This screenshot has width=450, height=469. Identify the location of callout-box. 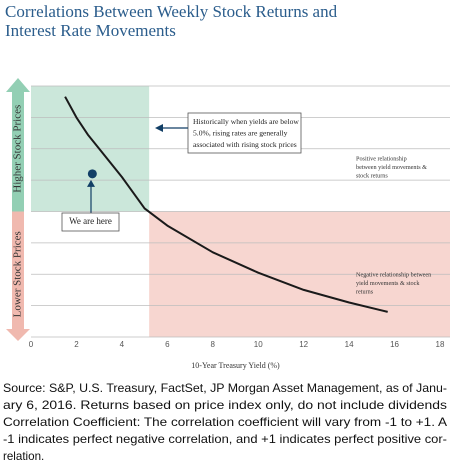
(244, 133).